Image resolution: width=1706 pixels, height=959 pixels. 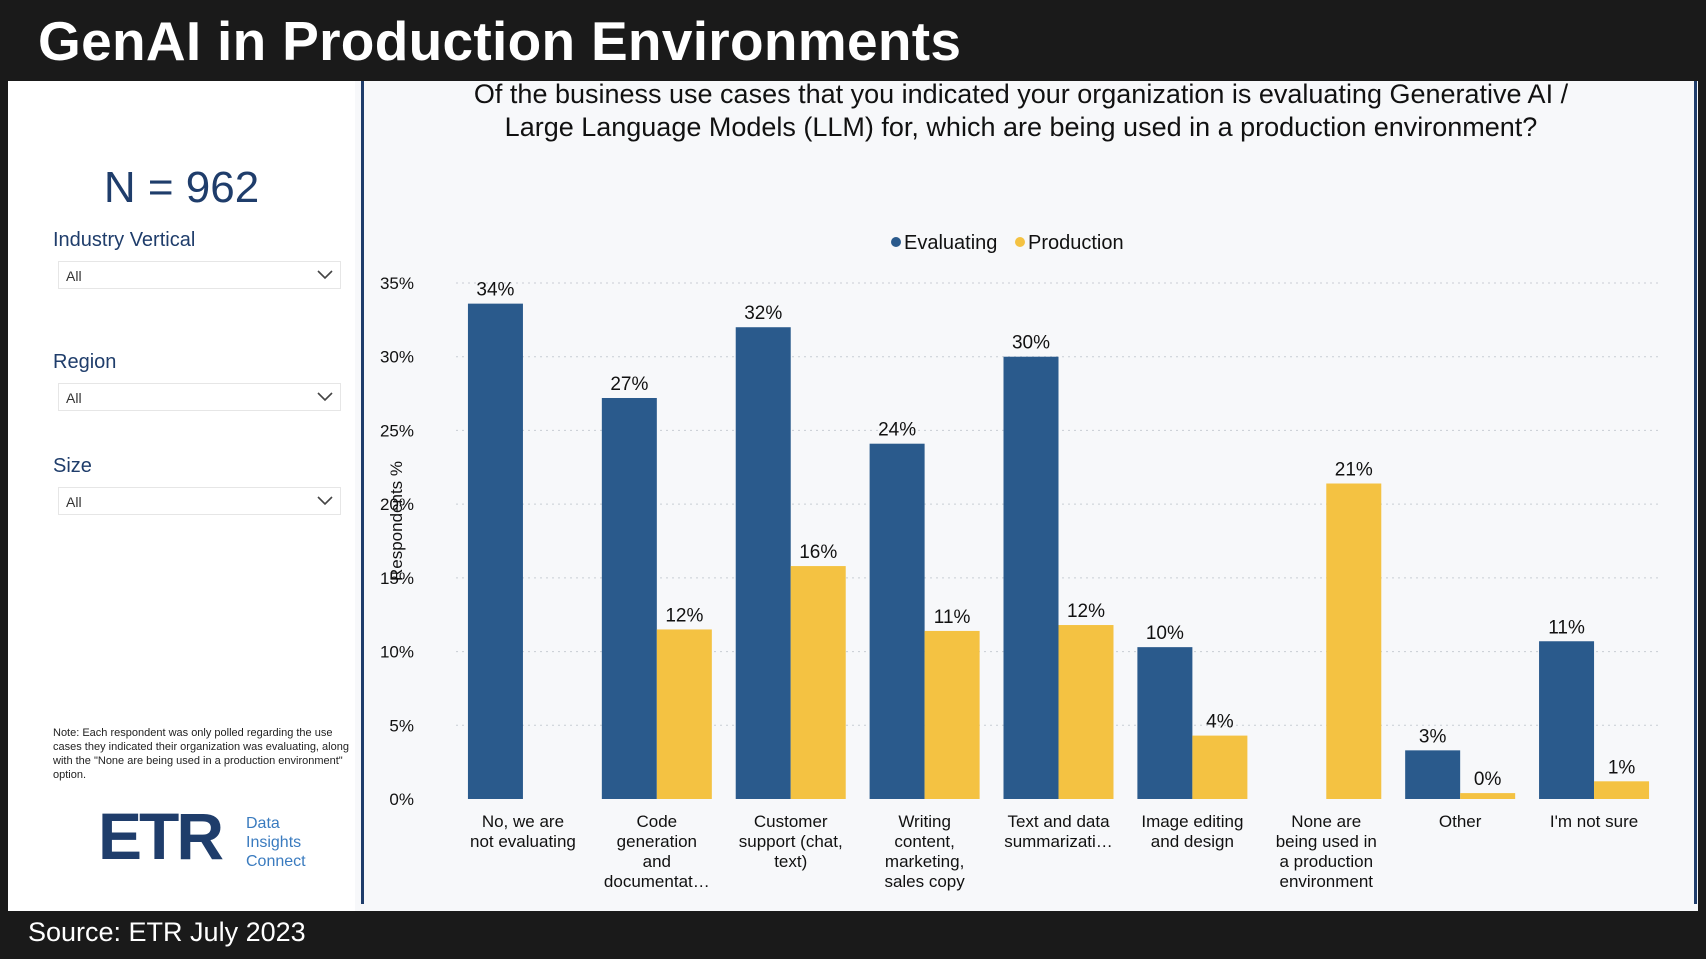 I want to click on panel-right-edge, so click(x=1695, y=492).